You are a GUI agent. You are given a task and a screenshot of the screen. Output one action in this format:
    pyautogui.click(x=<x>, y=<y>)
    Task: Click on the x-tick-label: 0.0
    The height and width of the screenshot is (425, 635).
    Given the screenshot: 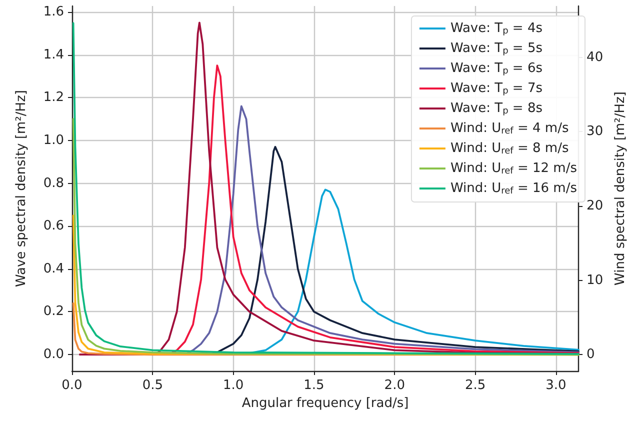 What is the action you would take?
    pyautogui.click(x=72, y=385)
    